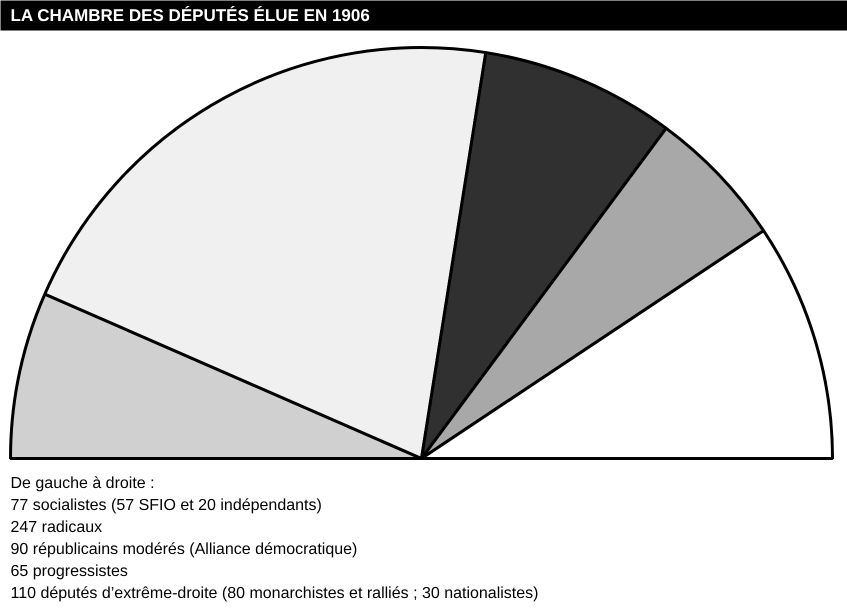  I want to click on text: 247 radicaux, so click(56, 527).